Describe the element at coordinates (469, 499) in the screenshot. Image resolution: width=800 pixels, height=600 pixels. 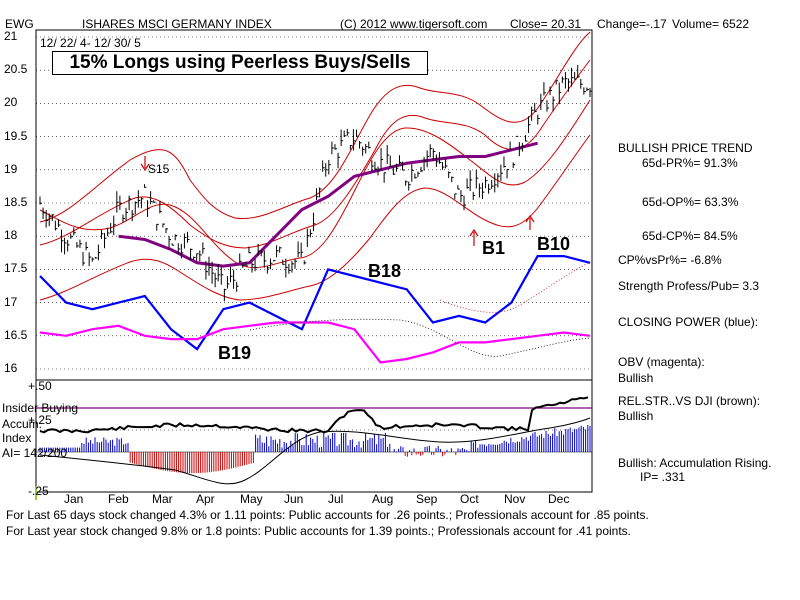
I see `x-tick-label: Oct` at that location.